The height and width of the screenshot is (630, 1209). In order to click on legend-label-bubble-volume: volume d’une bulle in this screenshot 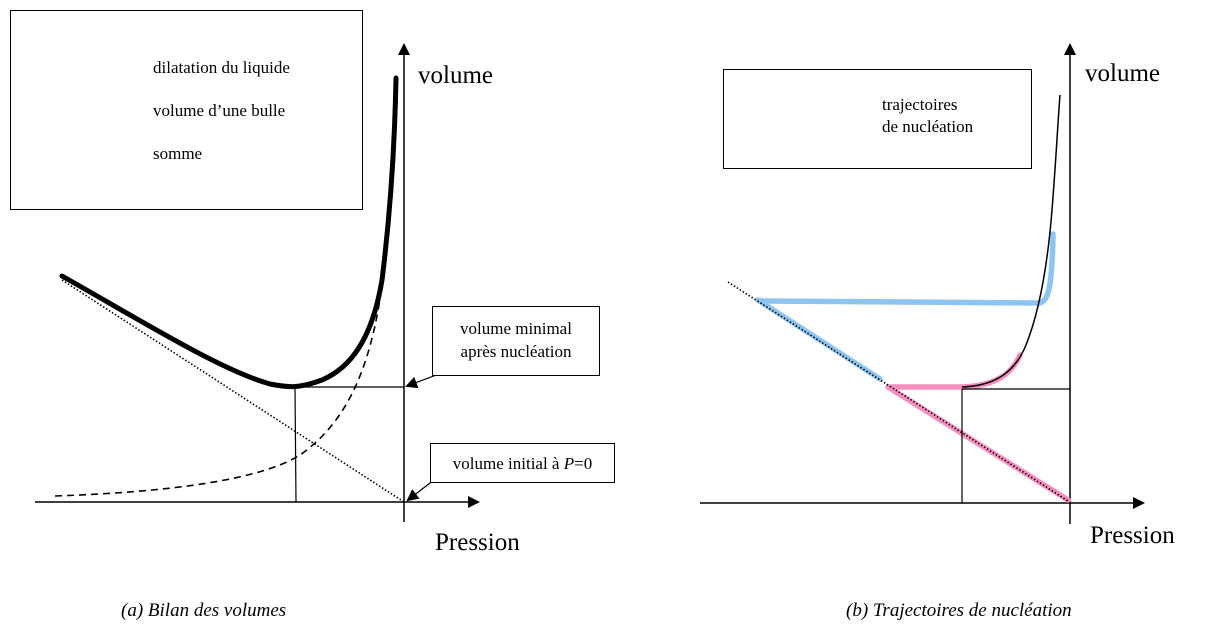, I will do `click(219, 110)`.